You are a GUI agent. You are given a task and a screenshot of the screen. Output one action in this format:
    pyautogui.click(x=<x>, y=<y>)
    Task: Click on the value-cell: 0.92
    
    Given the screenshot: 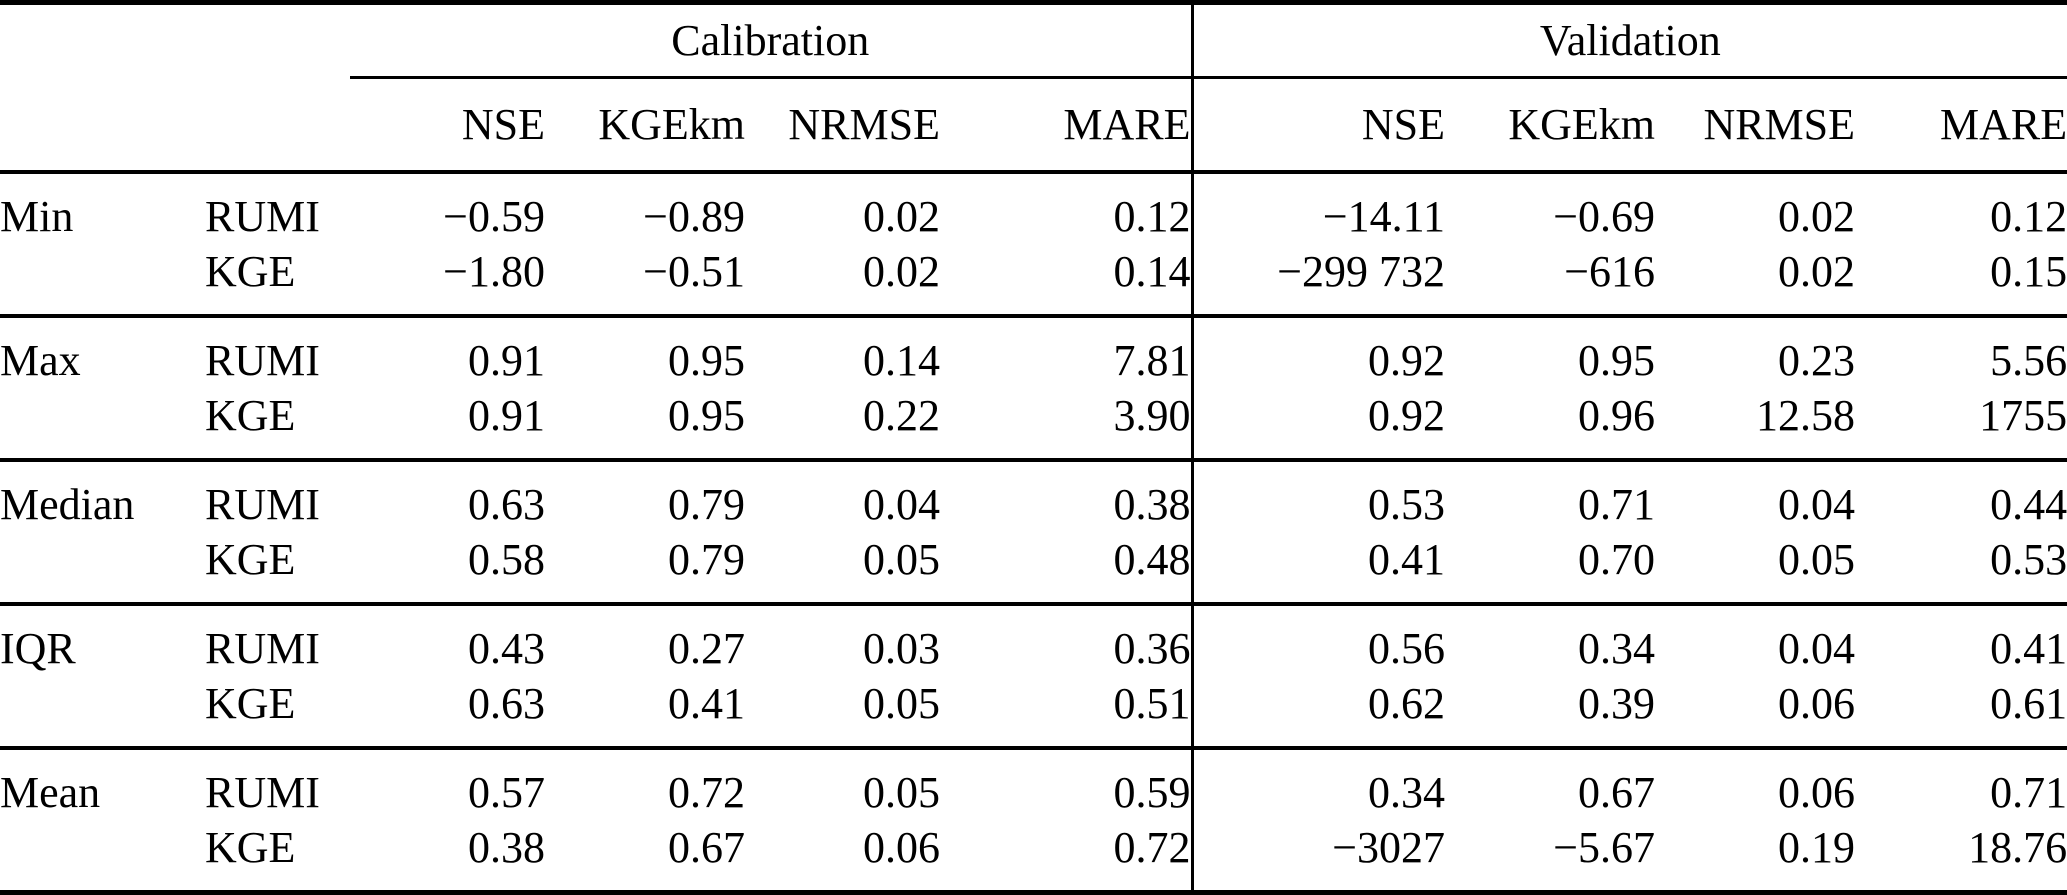 What is the action you would take?
    pyautogui.click(x=1318, y=424)
    